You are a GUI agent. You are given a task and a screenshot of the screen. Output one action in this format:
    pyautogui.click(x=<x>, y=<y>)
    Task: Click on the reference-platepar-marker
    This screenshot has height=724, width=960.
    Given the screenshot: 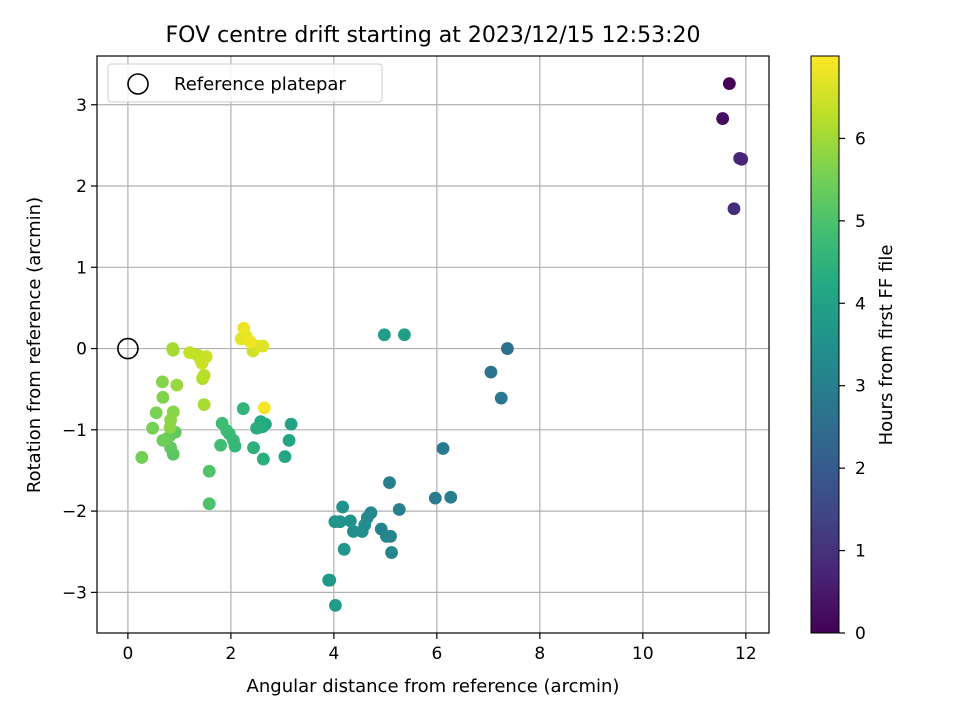 What is the action you would take?
    pyautogui.click(x=128, y=348)
    